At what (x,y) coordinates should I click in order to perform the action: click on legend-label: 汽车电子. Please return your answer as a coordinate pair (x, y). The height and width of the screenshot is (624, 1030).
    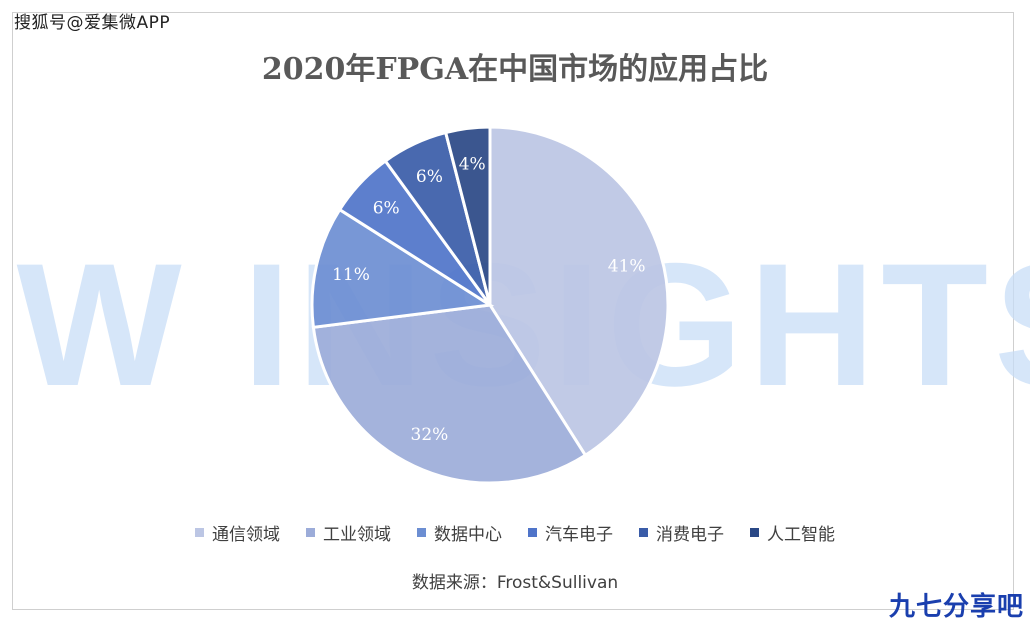
    Looking at the image, I should click on (579, 535).